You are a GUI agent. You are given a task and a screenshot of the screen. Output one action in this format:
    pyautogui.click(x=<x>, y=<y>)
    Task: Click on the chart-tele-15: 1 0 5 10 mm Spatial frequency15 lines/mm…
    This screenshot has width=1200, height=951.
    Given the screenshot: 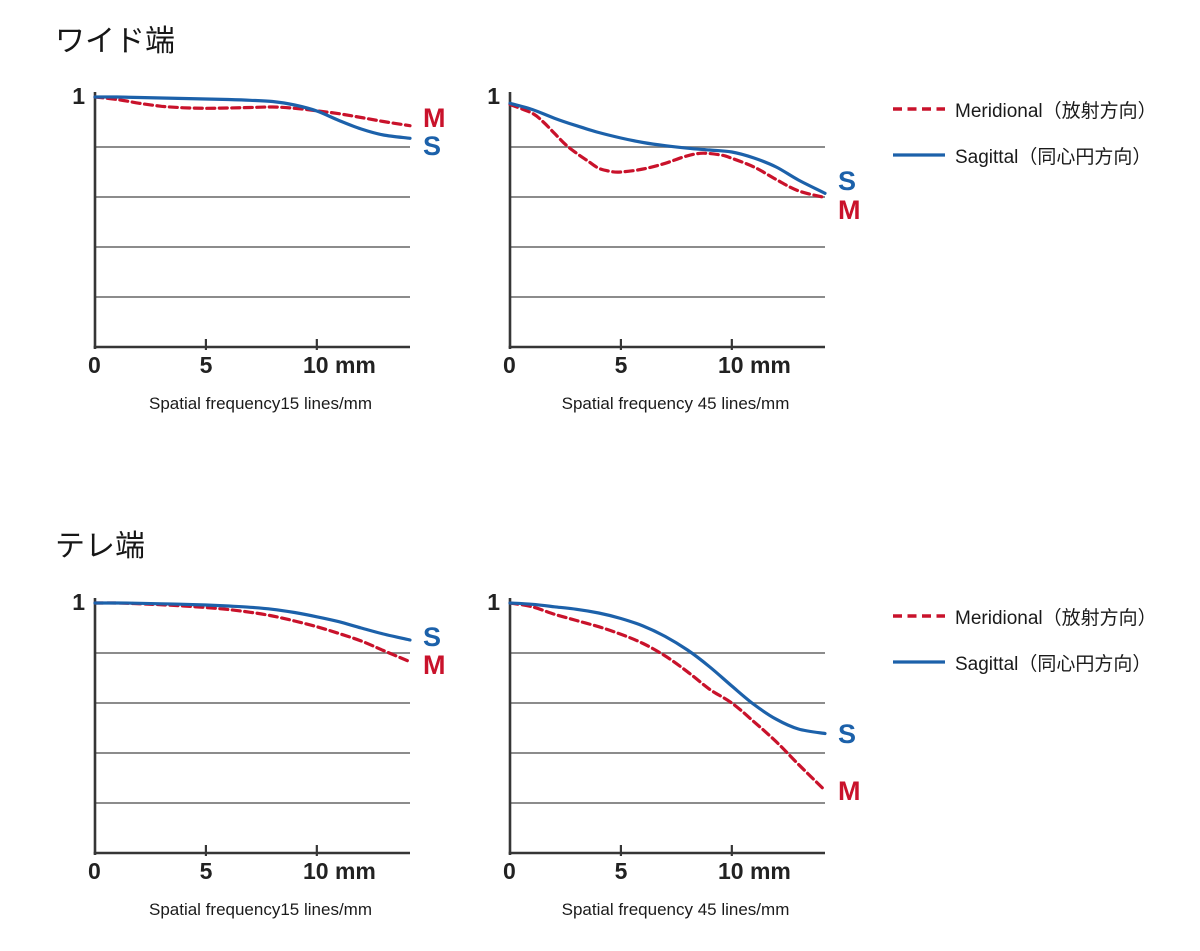 What is the action you would take?
    pyautogui.click(x=258, y=754)
    